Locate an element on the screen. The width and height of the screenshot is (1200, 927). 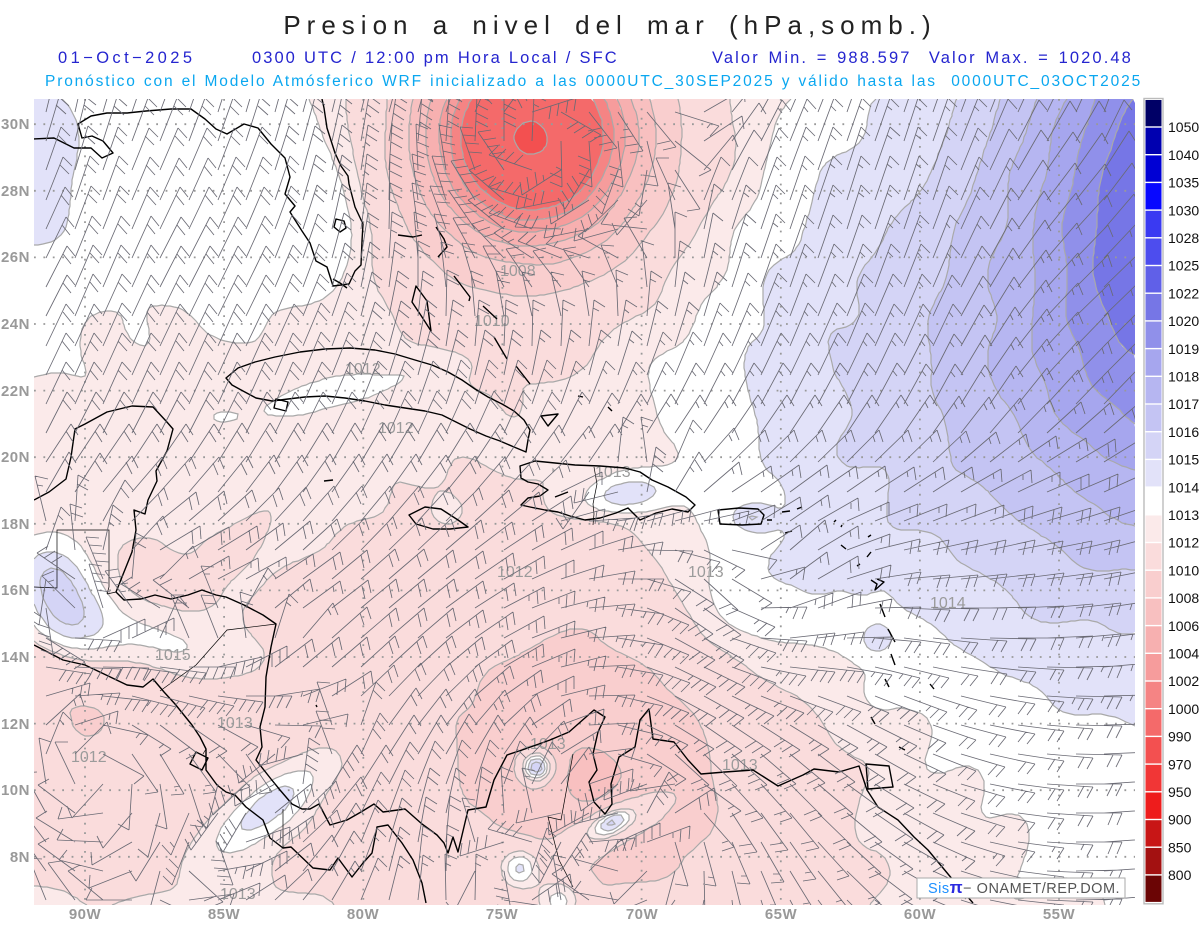
svg-text: 950 is located at coordinates (1180, 792).